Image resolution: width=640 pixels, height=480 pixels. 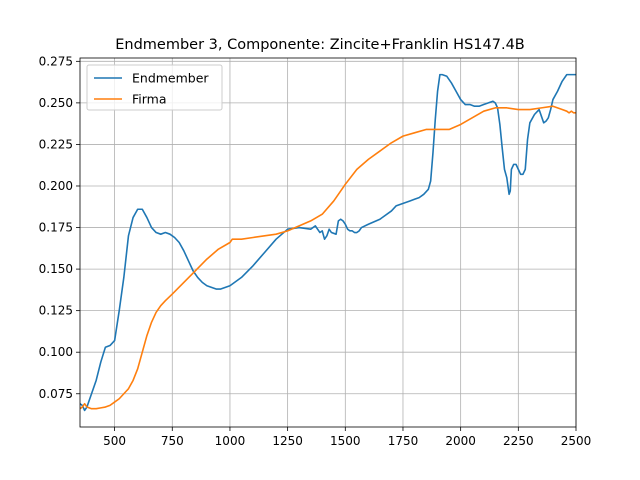 What do you see at coordinates (403, 441) in the screenshot?
I see `x-tick-label: 1750` at bounding box center [403, 441].